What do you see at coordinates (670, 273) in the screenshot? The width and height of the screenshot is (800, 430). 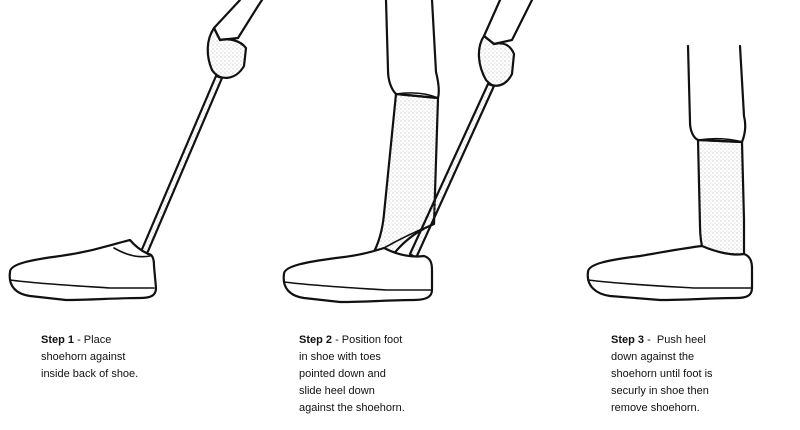 I see `step-3-shoe` at bounding box center [670, 273].